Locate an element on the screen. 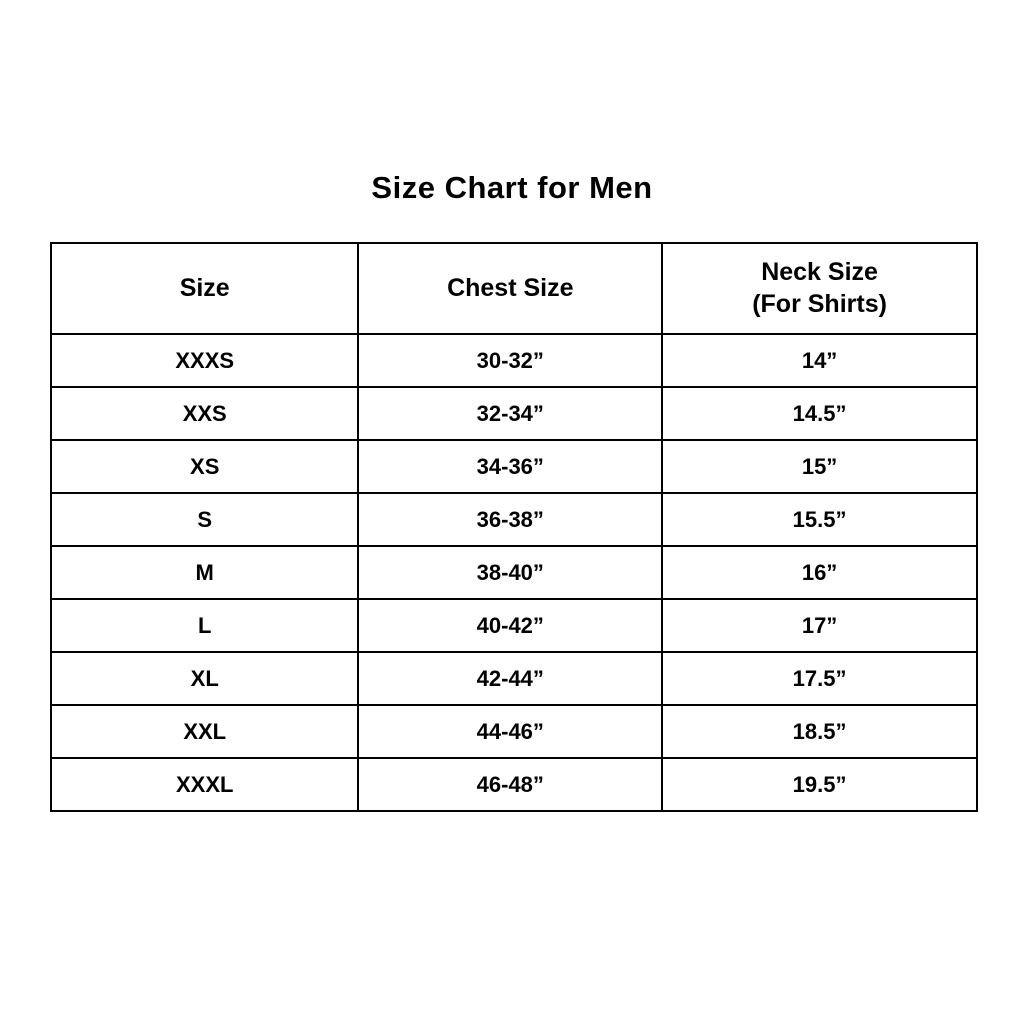  table-row: XXS 32-34” 14.5” is located at coordinates (513, 413).